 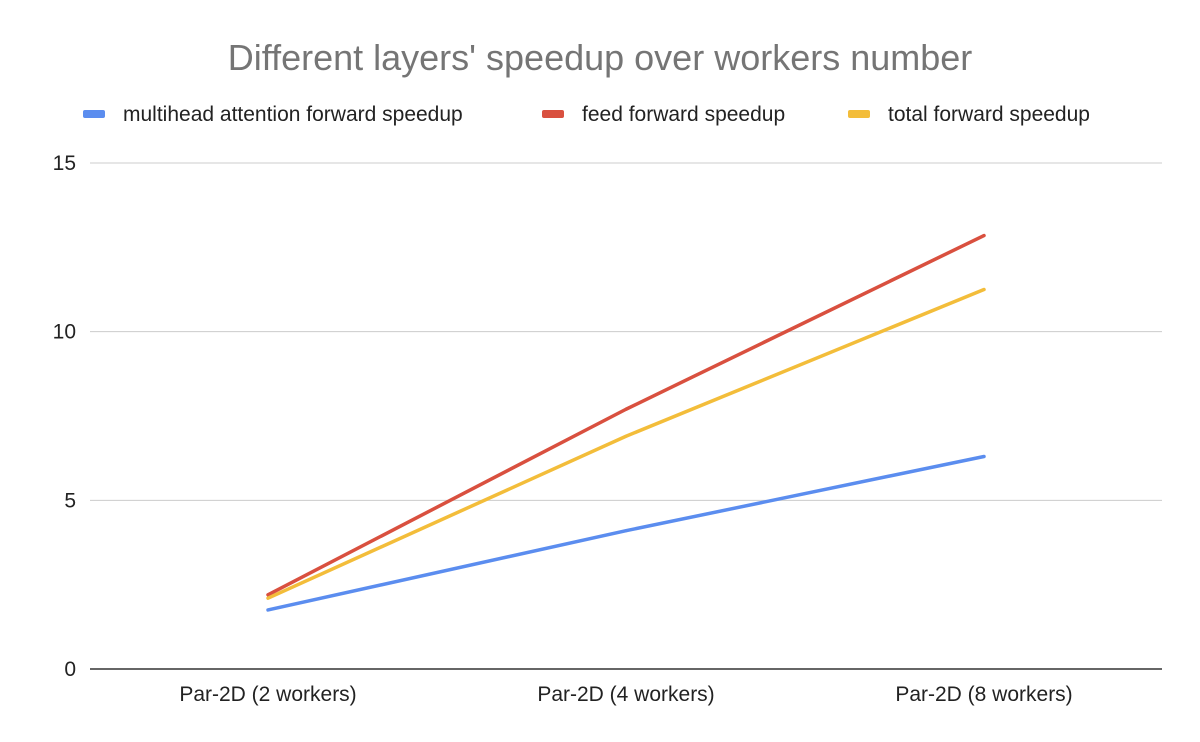 What do you see at coordinates (683, 114) in the screenshot?
I see `legend-label: feed forward speedup` at bounding box center [683, 114].